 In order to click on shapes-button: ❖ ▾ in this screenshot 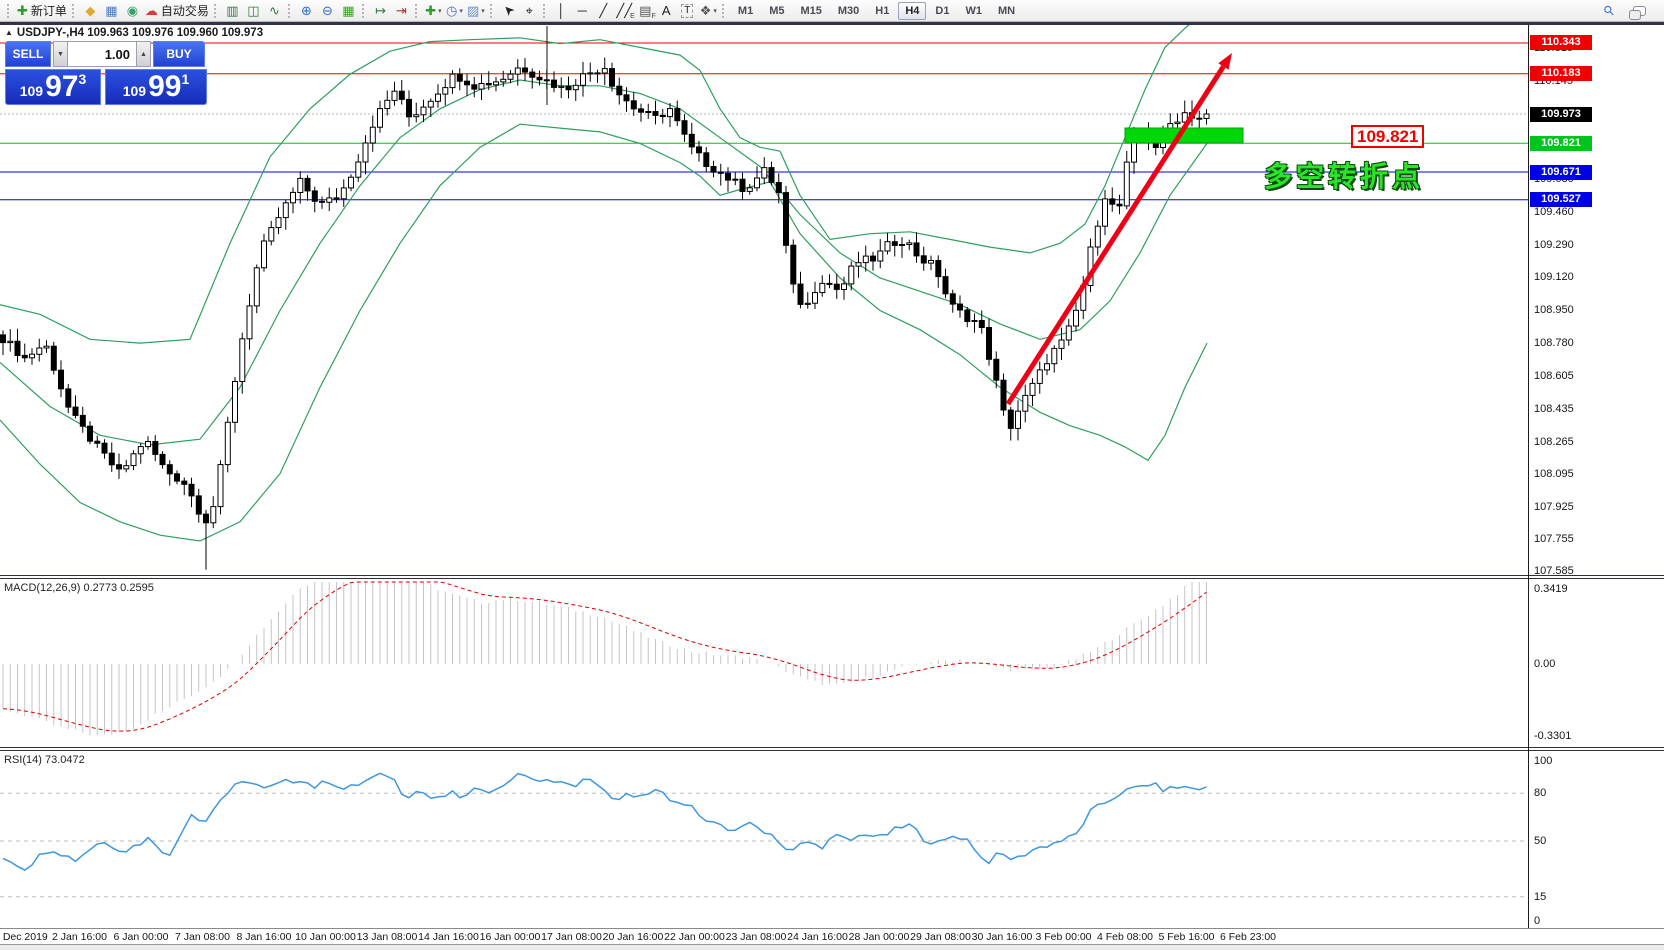, I will do `click(708, 10)`.